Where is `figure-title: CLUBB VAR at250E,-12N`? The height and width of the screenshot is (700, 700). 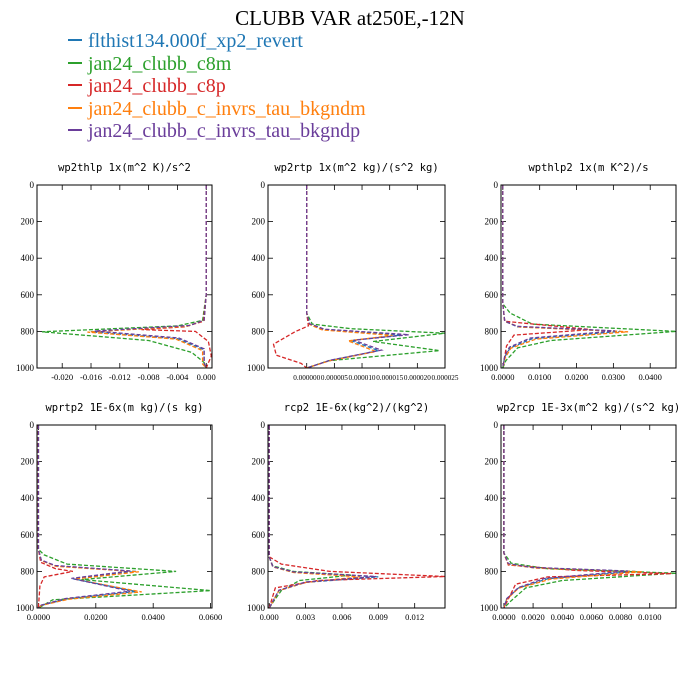
figure-title: CLUBB VAR at250E,-12N is located at coordinates (350, 18).